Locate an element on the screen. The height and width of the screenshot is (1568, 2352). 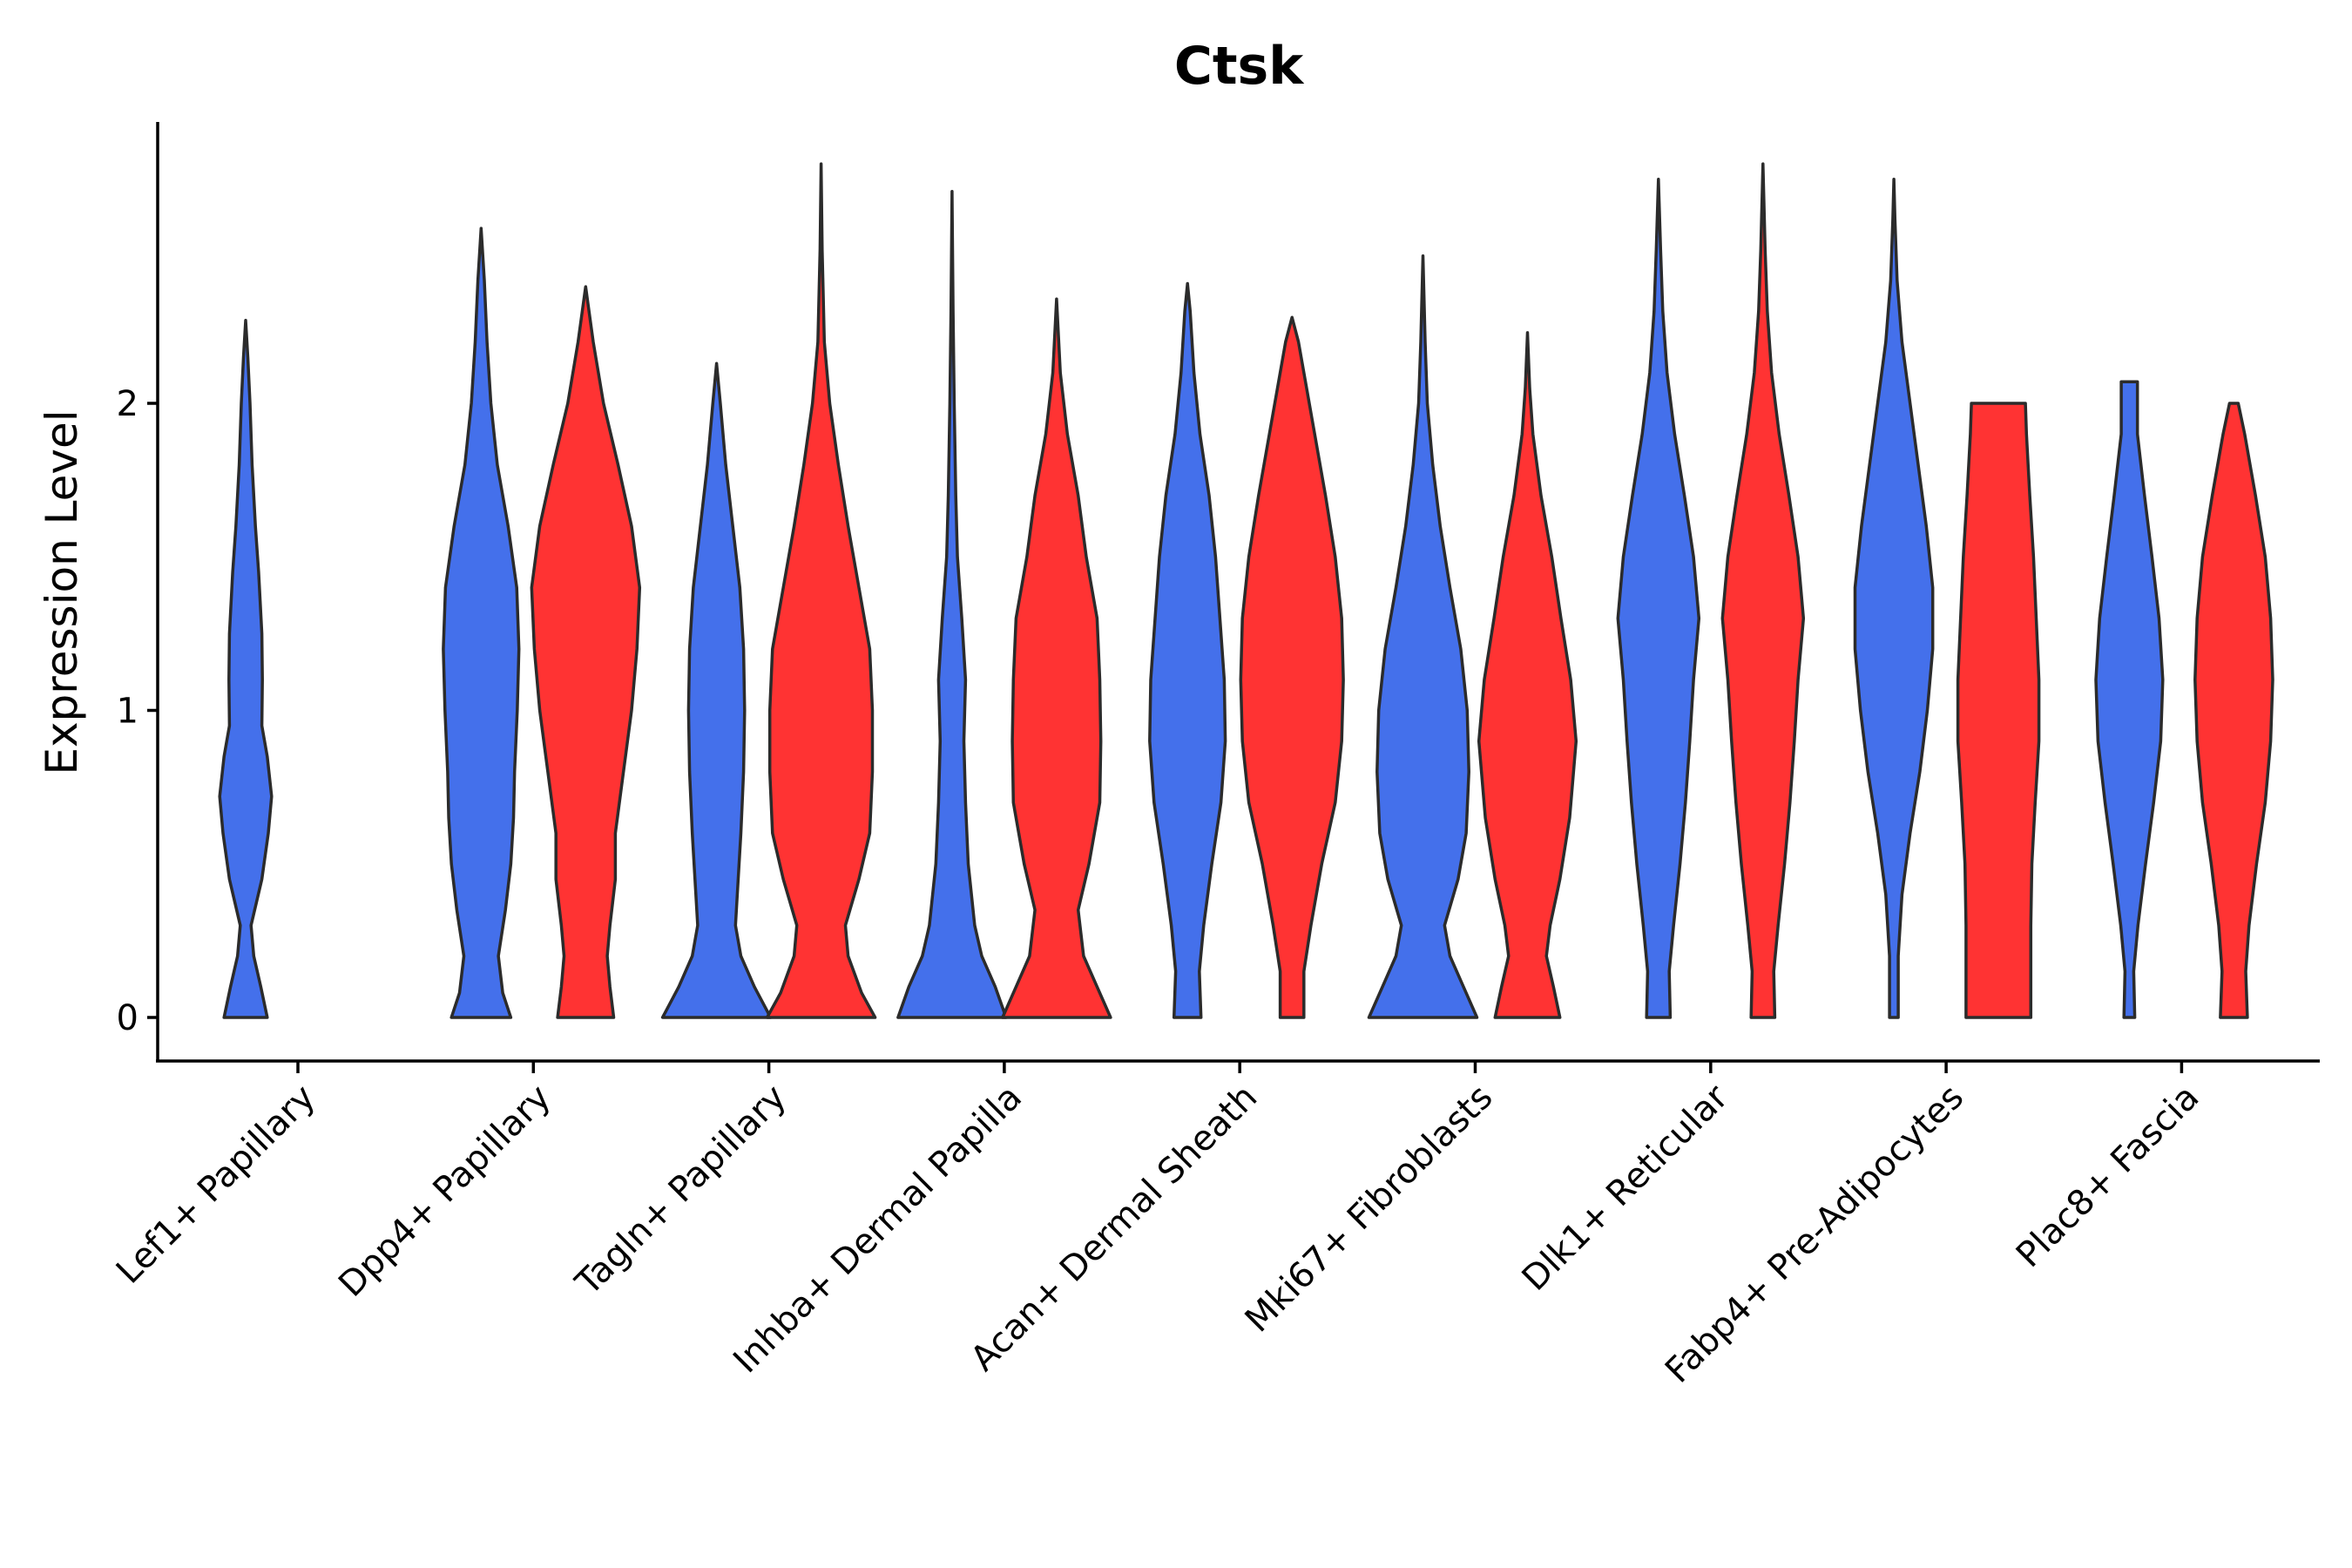
x-tick-label-dlk1-reticular: Dlk1+ Reticular is located at coordinates (1626, 1188).